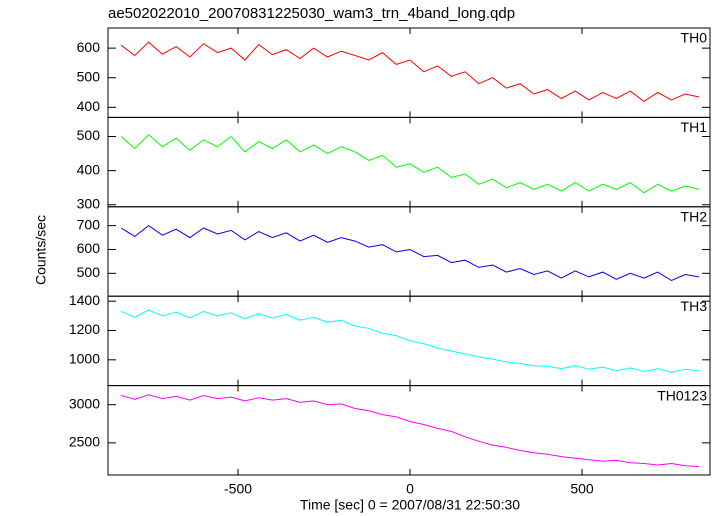 The image size is (717, 516). What do you see at coordinates (89, 203) in the screenshot?
I see `y-tick-label: 300` at bounding box center [89, 203].